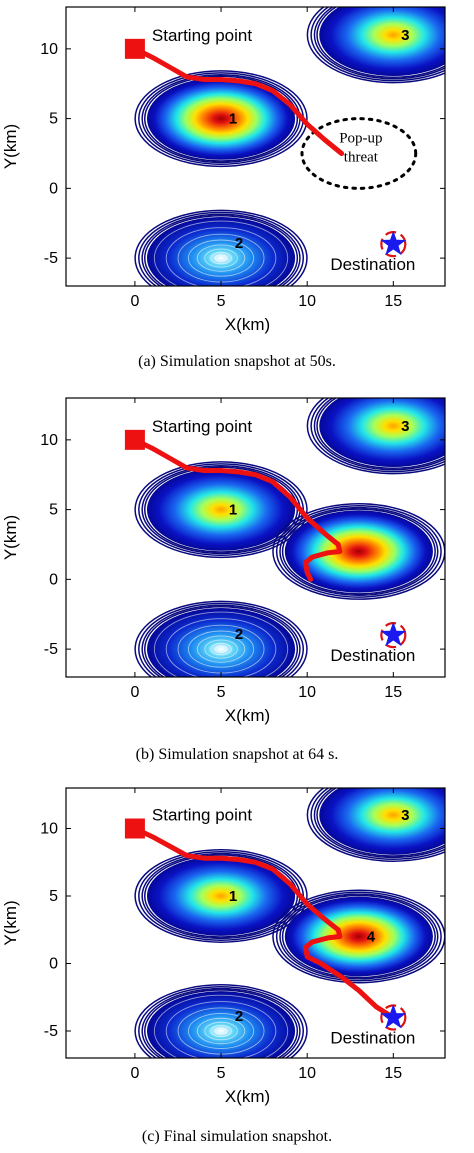 This screenshot has width=474, height=1153. What do you see at coordinates (371, 937) in the screenshot?
I see `threat-4-label: 4` at bounding box center [371, 937].